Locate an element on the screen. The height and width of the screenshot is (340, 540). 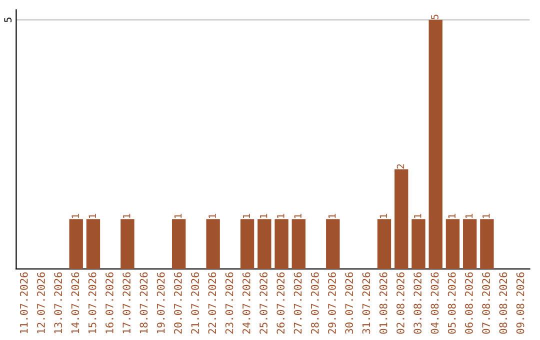
x-tick-label: 31.07.2026 is located at coordinates (366, 303).